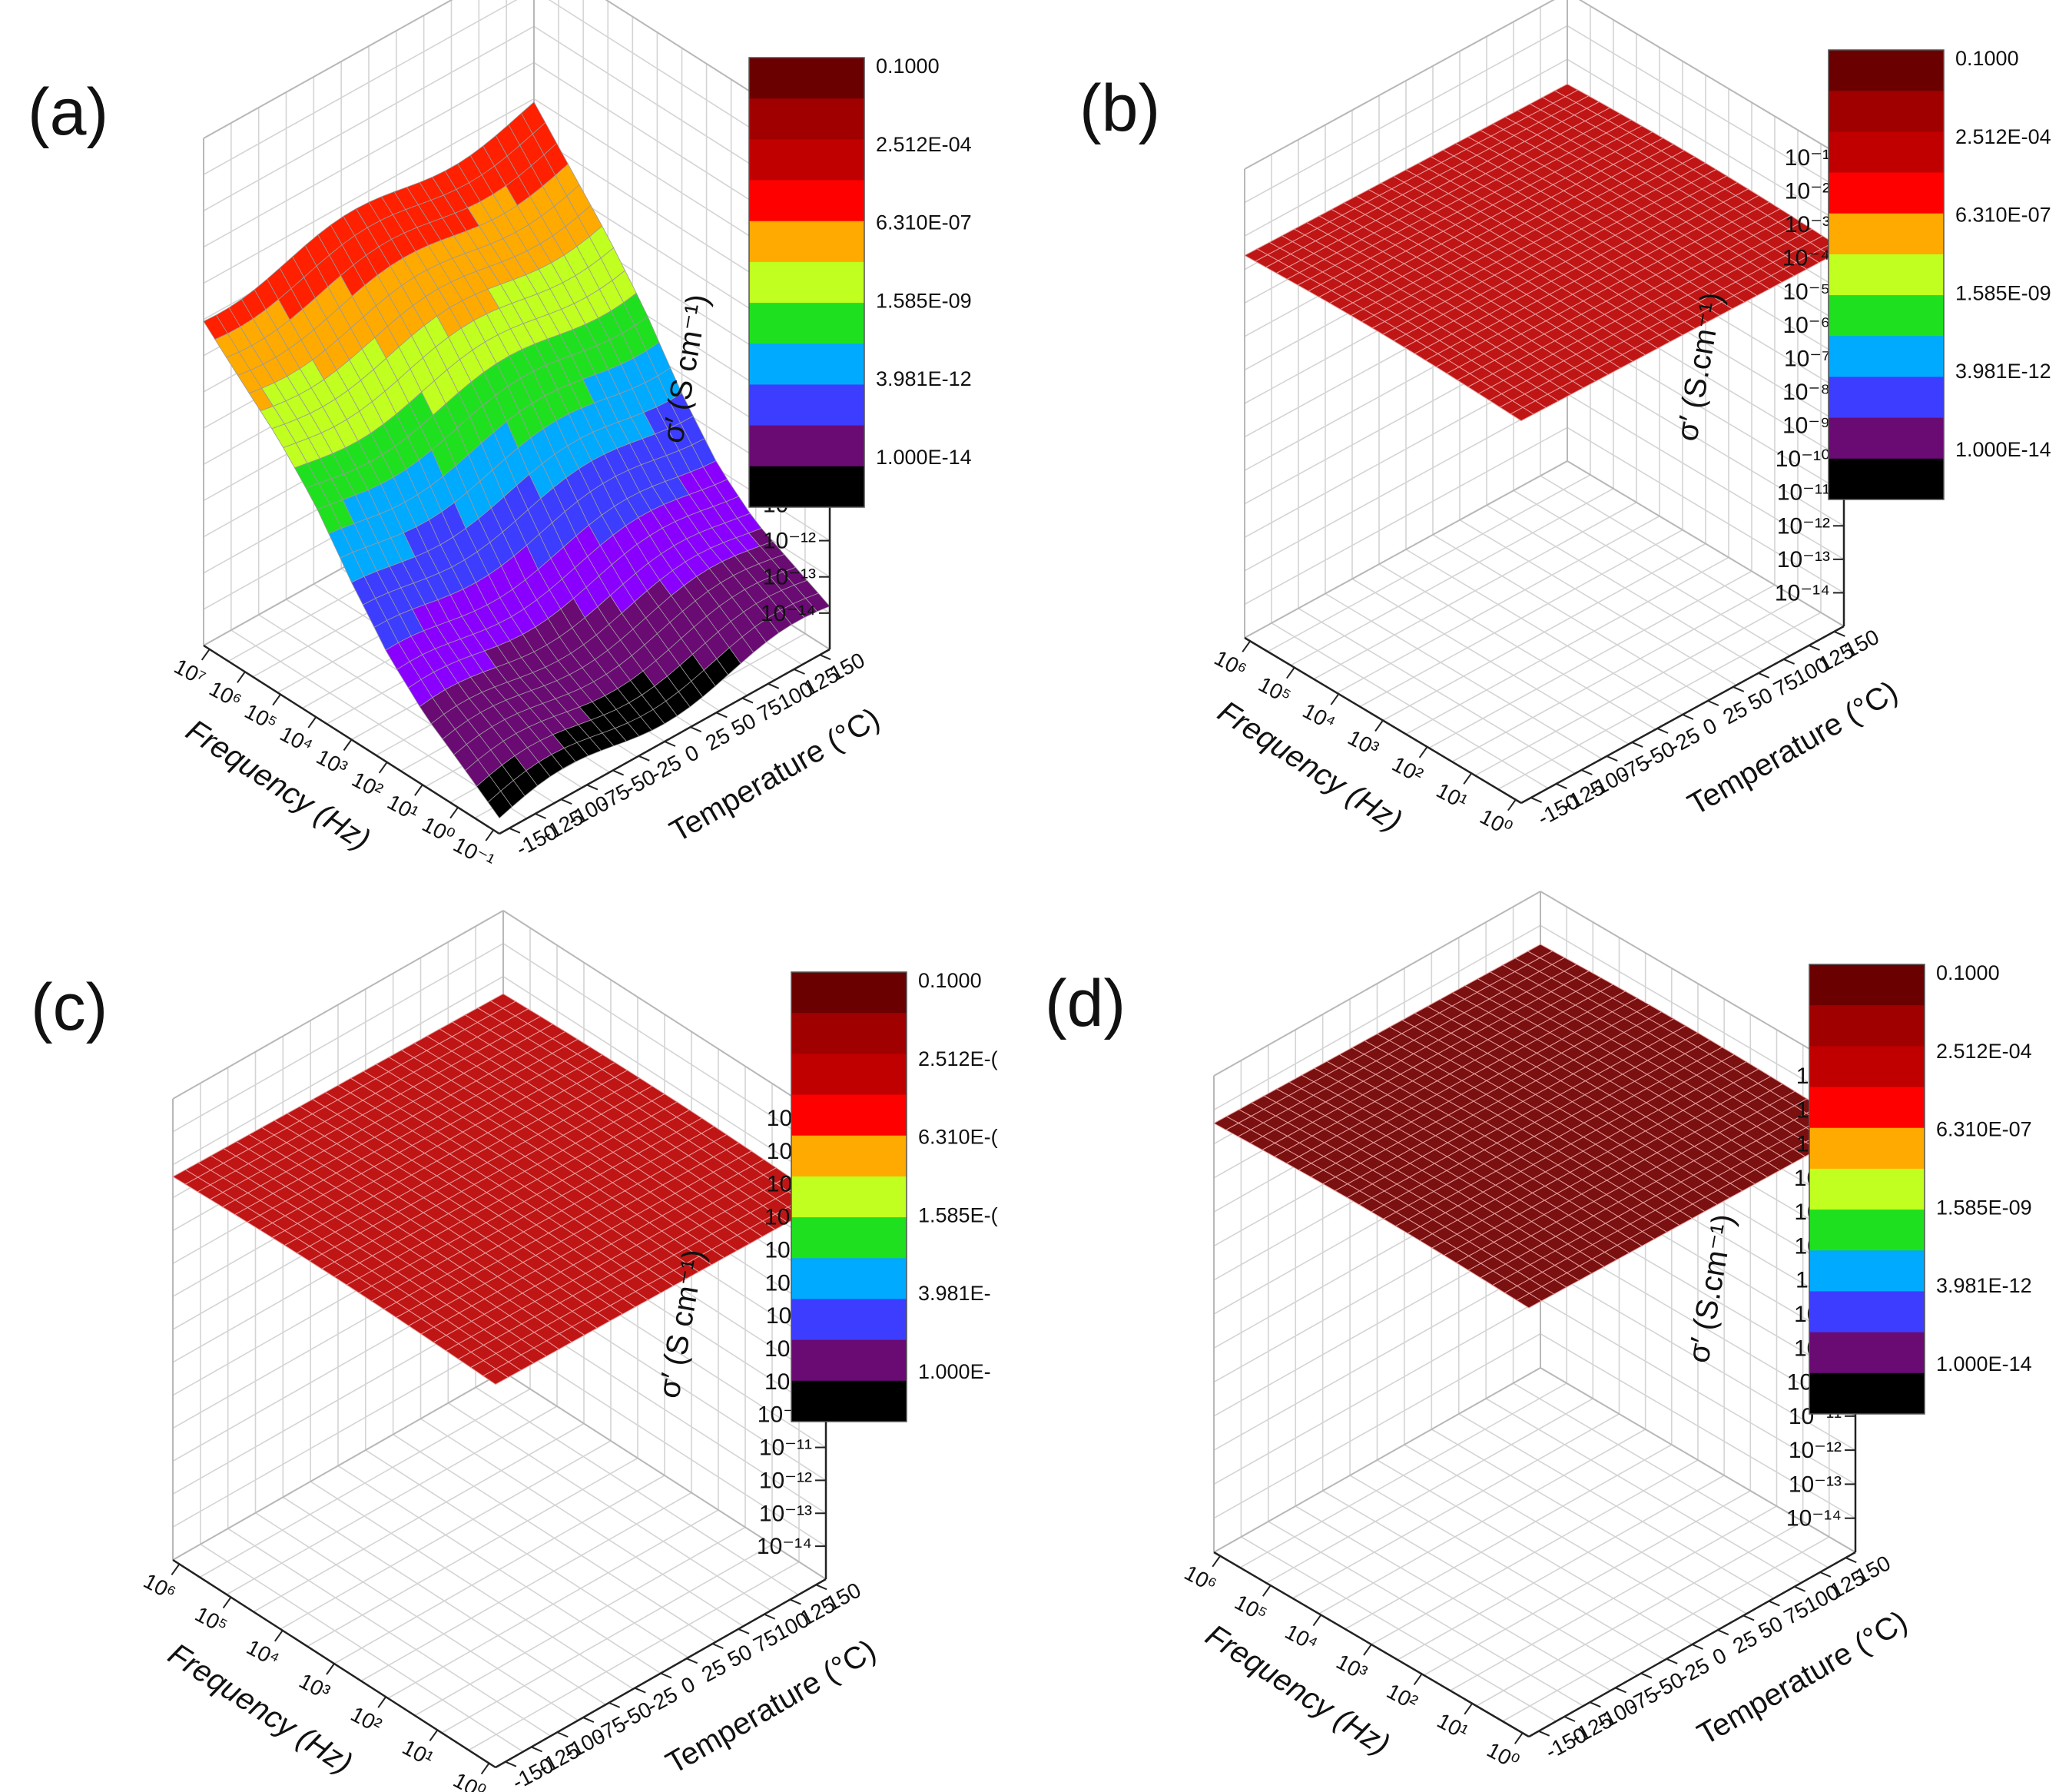  Describe the element at coordinates (1984, 1207) in the screenshot. I see `colorbar-label: 1.585E-09` at that location.